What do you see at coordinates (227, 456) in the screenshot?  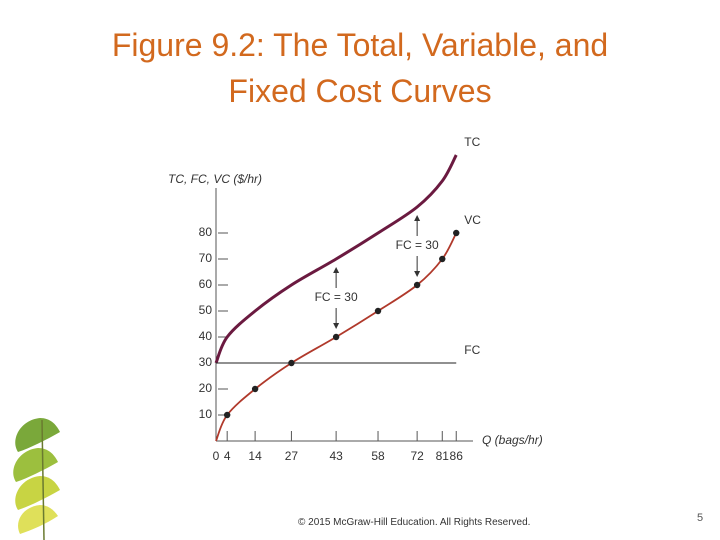 I see `x-tick-label: 4` at bounding box center [227, 456].